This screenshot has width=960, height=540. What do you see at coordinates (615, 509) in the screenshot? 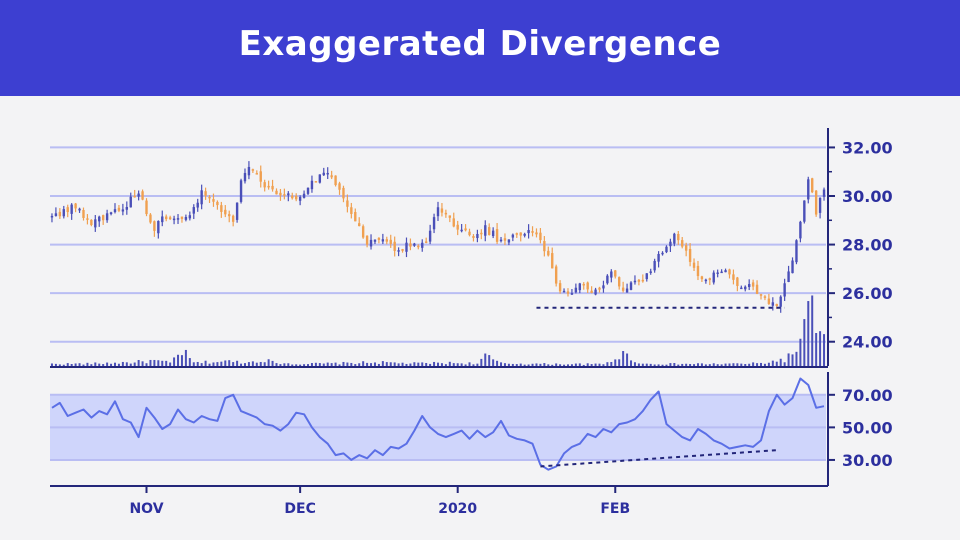
I see `x-tick-label: FEB` at bounding box center [615, 509].